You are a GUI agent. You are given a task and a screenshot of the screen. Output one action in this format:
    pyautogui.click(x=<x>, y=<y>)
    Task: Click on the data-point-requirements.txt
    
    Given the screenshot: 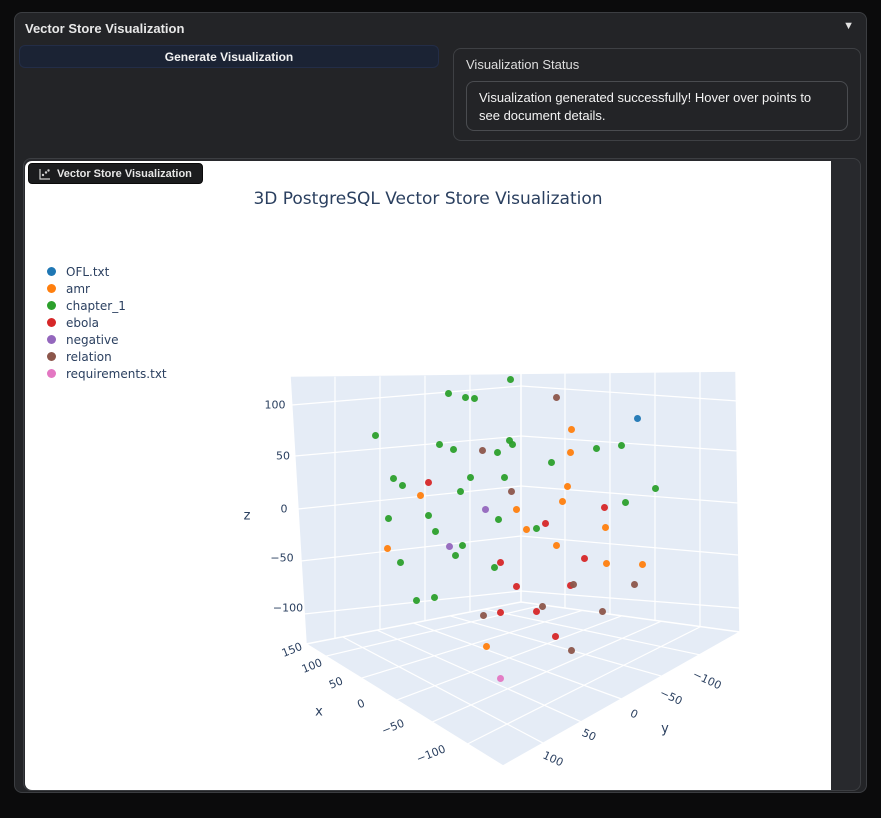 What is the action you would take?
    pyautogui.click(x=500, y=678)
    